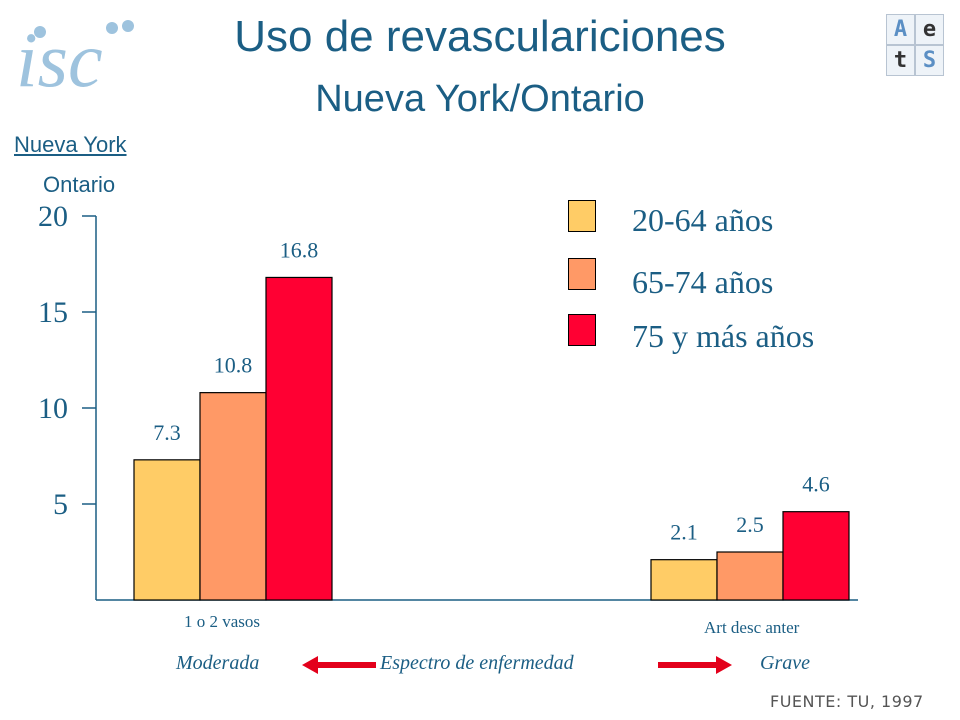  Describe the element at coordinates (167, 432) in the screenshot. I see `bar-data-label: 7.3` at that location.